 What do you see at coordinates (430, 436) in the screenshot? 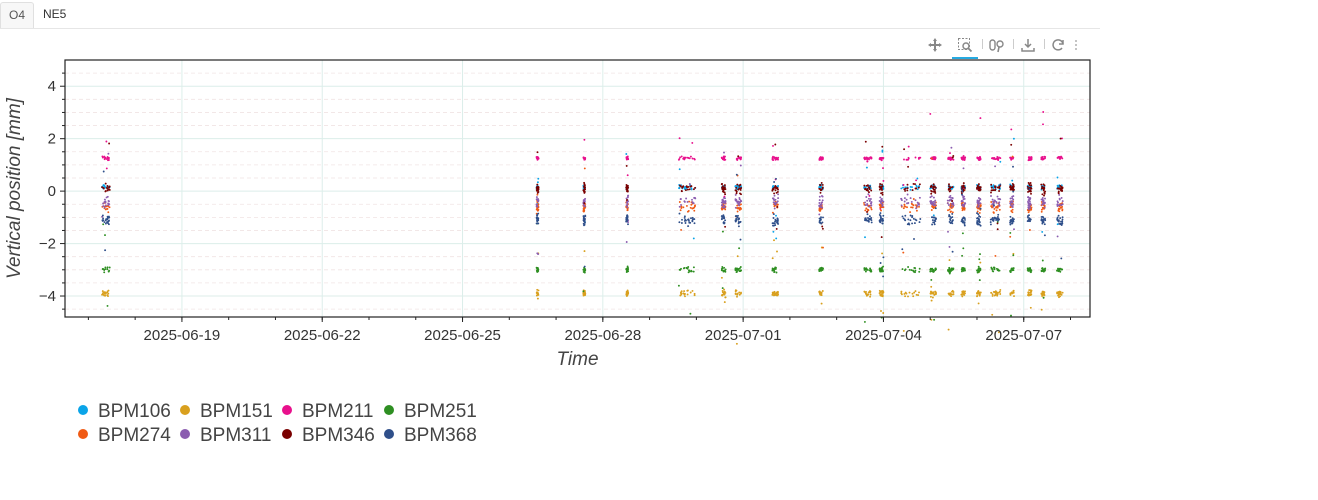
I see `legend-item: BPM368` at bounding box center [430, 436].